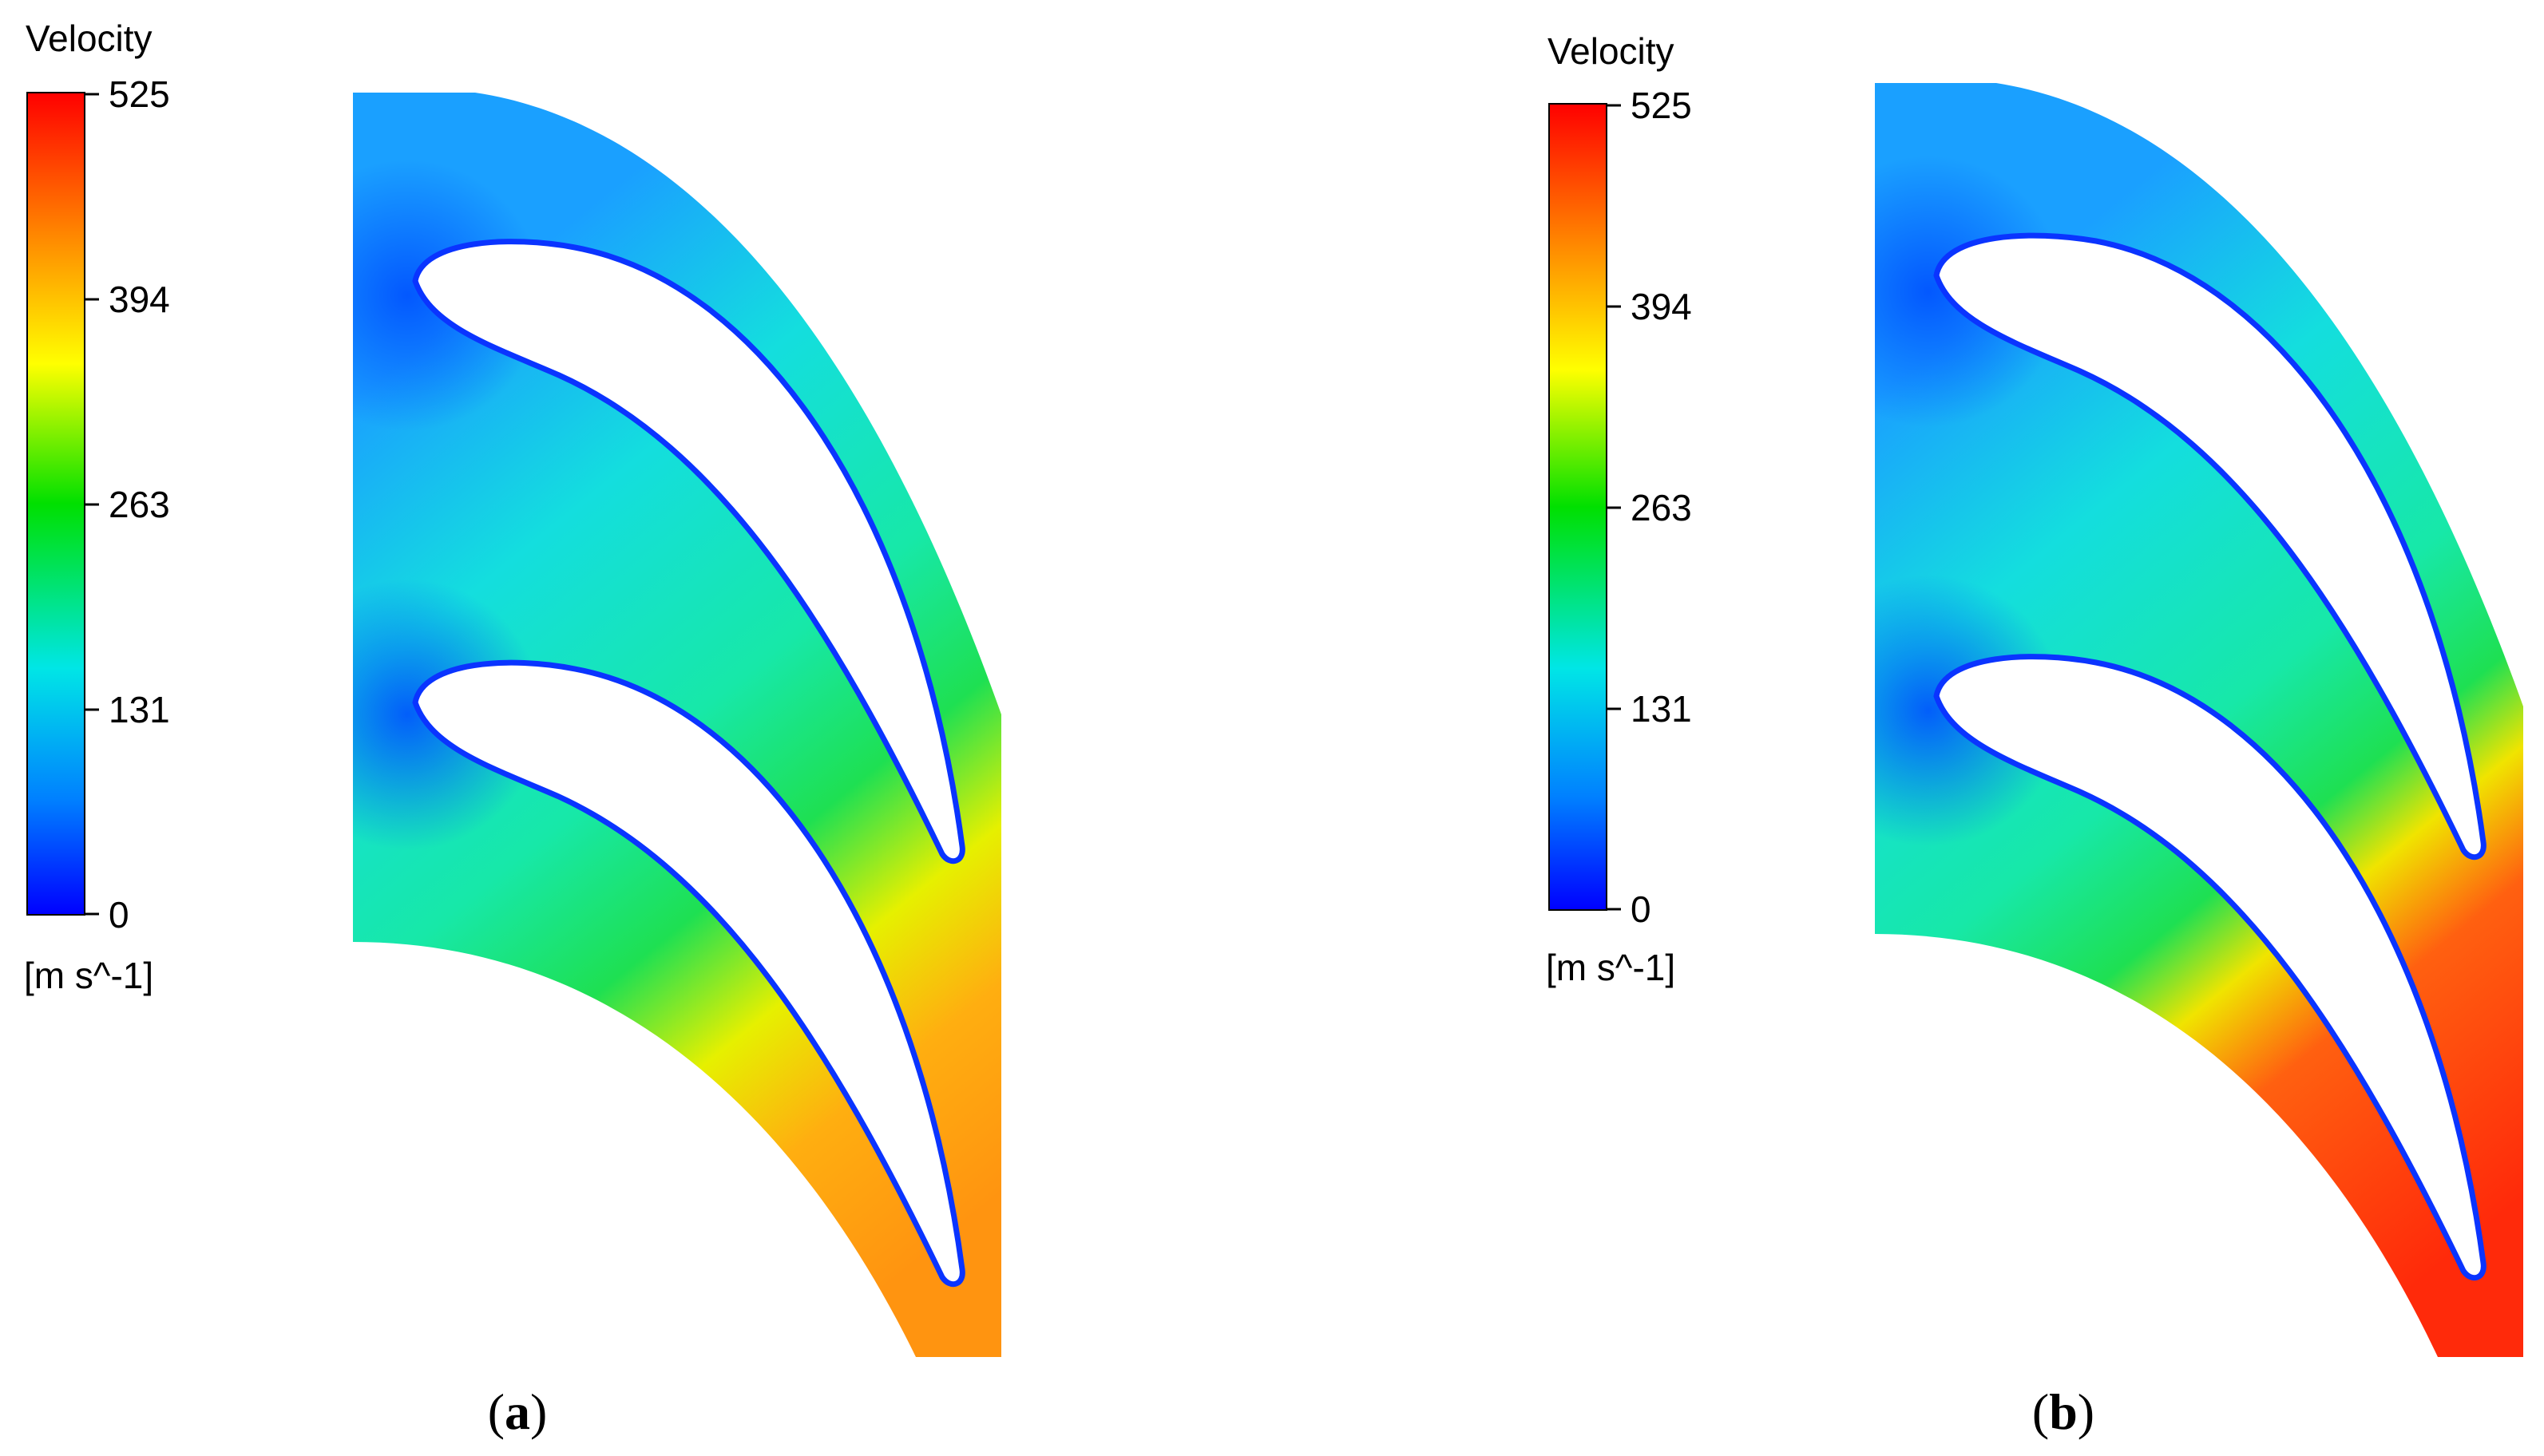 Image resolution: width=2544 pixels, height=1456 pixels. Describe the element at coordinates (1978, 509) in the screenshot. I see `stagnation-zone-b` at that location.